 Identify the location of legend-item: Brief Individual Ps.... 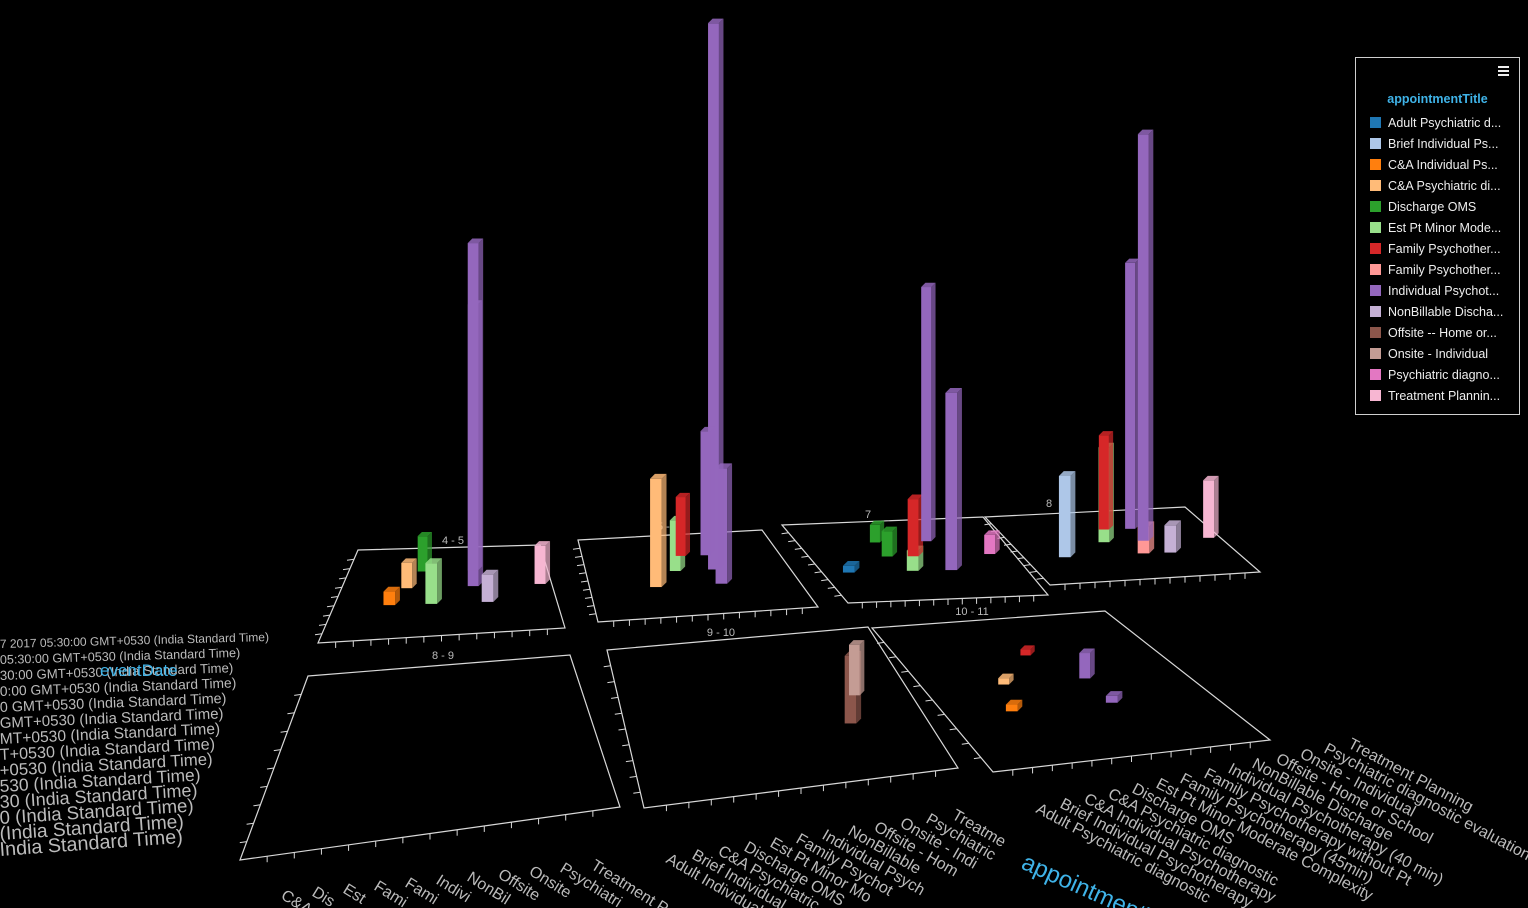
(1436, 143).